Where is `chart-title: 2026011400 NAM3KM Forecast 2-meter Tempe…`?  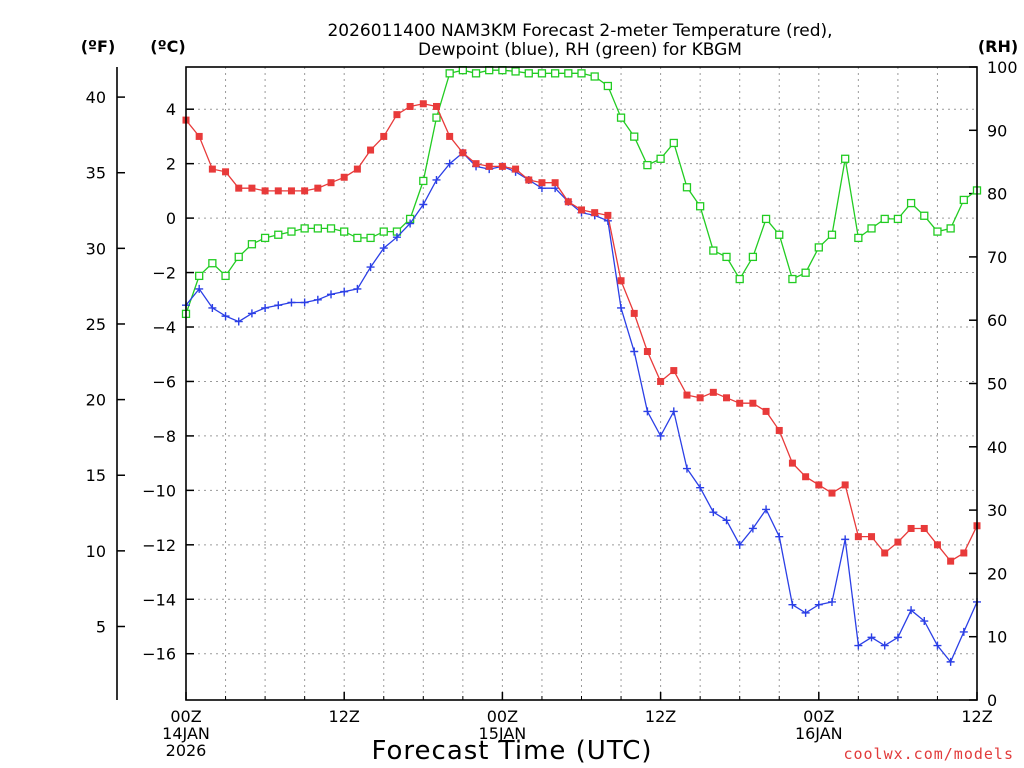 chart-title: 2026011400 NAM3KM Forecast 2-meter Tempe… is located at coordinates (579, 40).